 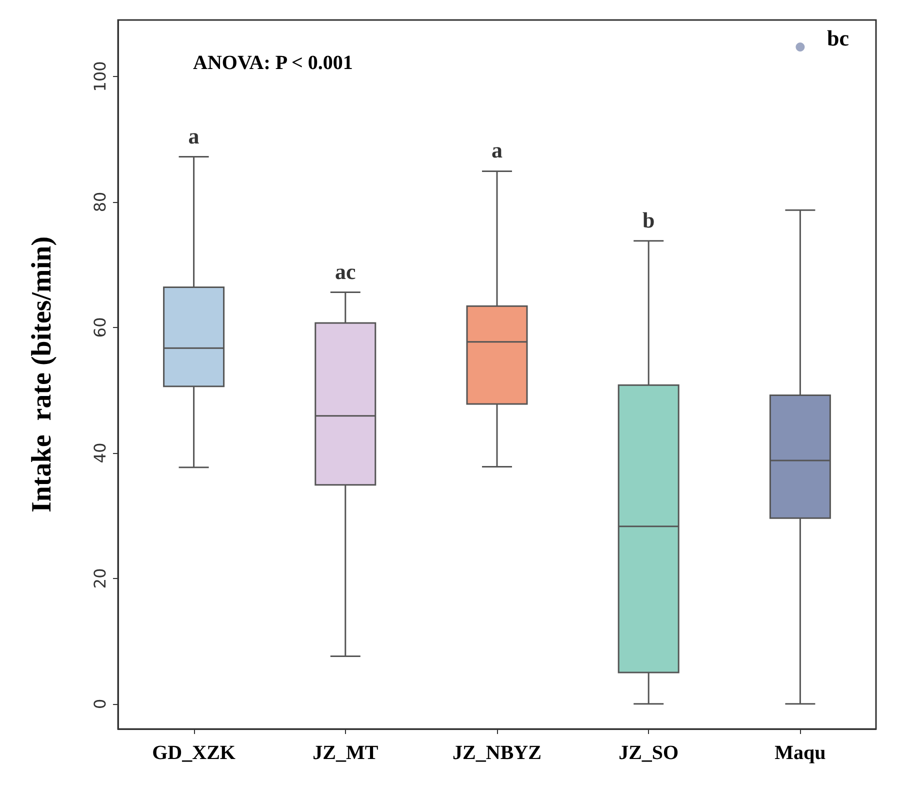 I want to click on y-tick-label: 100, so click(x=100, y=76).